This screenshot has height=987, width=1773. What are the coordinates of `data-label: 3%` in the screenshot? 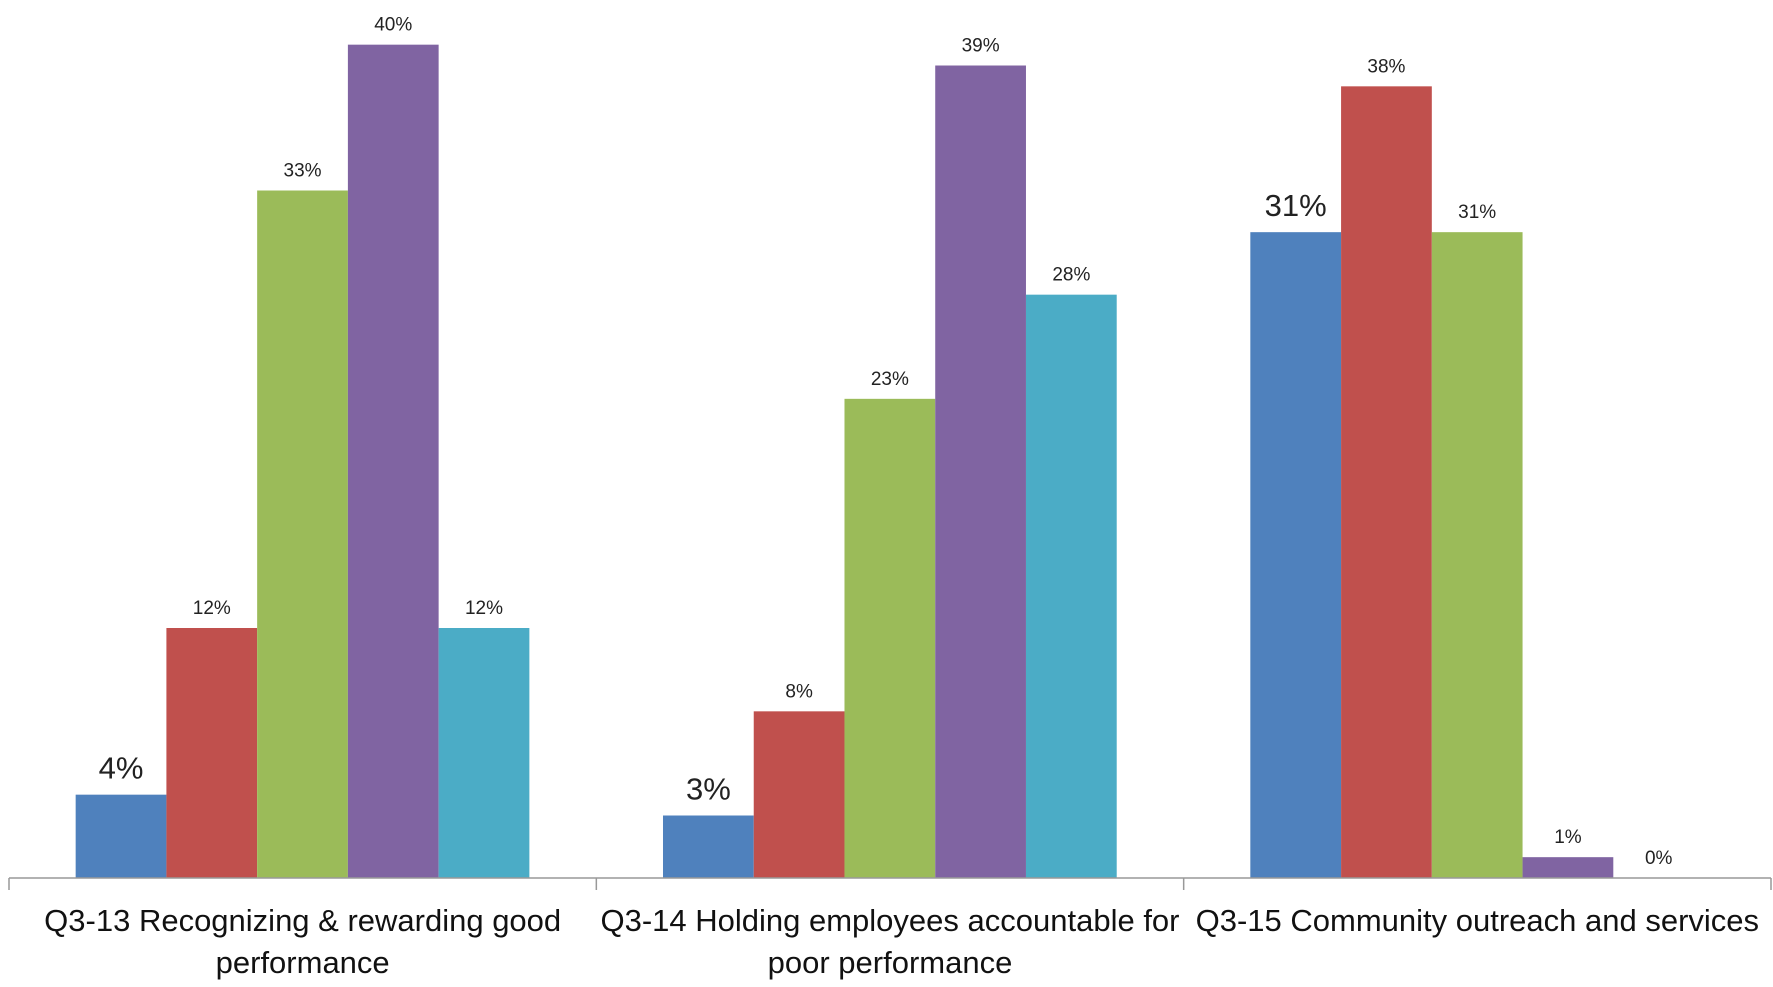 It's located at (708, 789).